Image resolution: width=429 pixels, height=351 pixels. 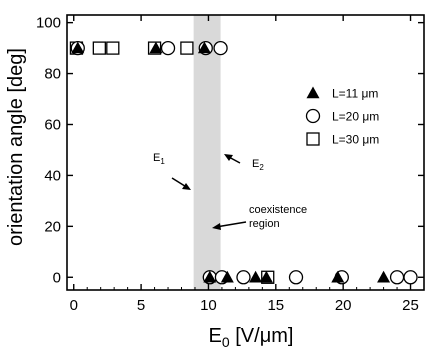 What do you see at coordinates (186, 186) in the screenshot?
I see `e1-arrow-head` at bounding box center [186, 186].